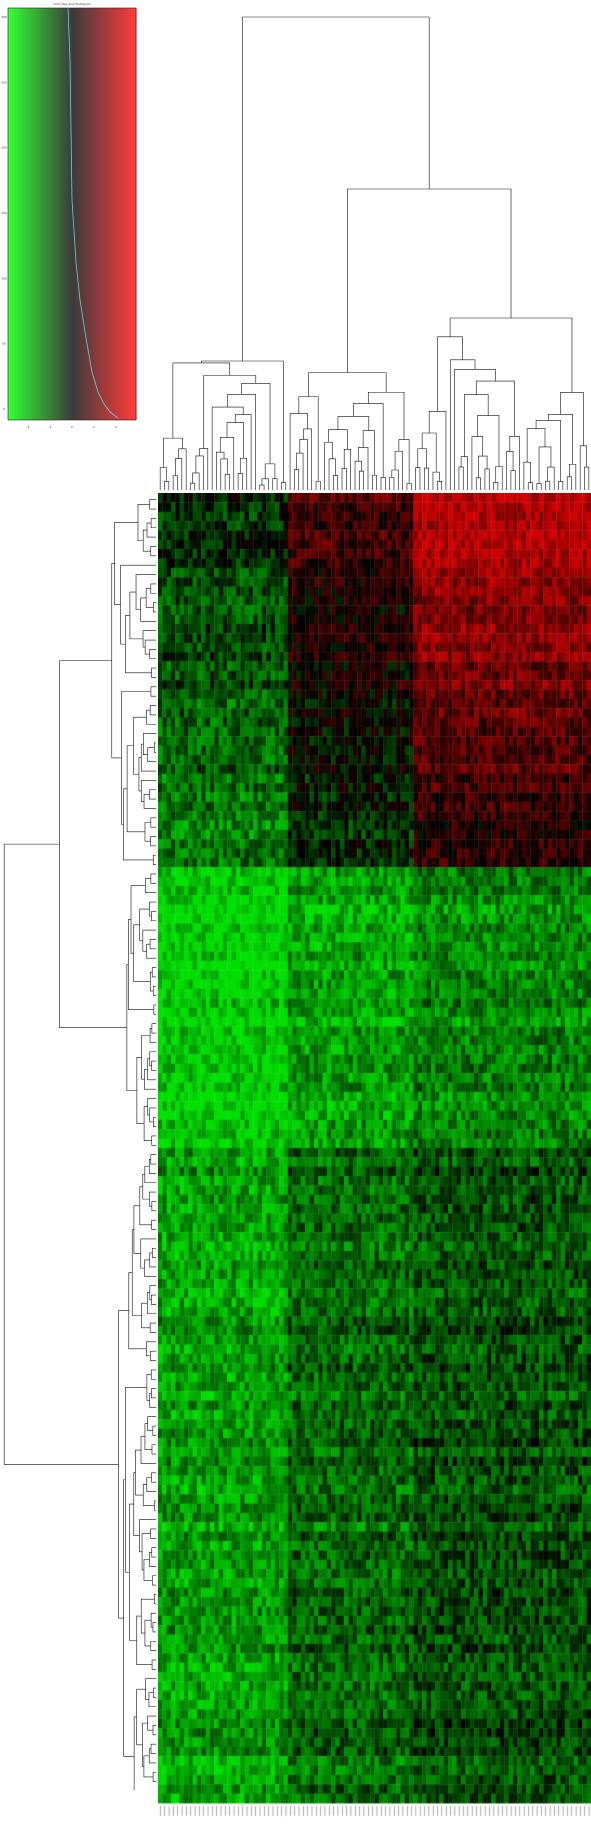 This screenshot has width=591, height=1824. What do you see at coordinates (71, 4) in the screenshot?
I see `color-key-title: Color Key and Histogram` at bounding box center [71, 4].